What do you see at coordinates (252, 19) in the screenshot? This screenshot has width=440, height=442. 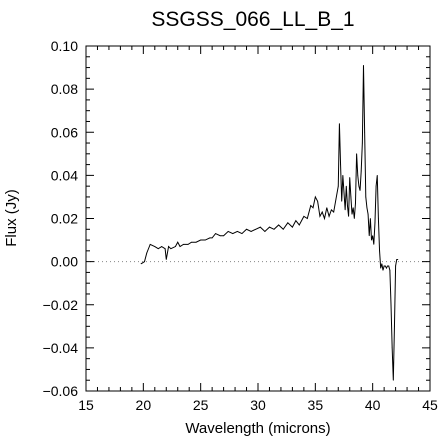 I see `chart-title: SSGSS_066_LL_B_1` at bounding box center [252, 19].